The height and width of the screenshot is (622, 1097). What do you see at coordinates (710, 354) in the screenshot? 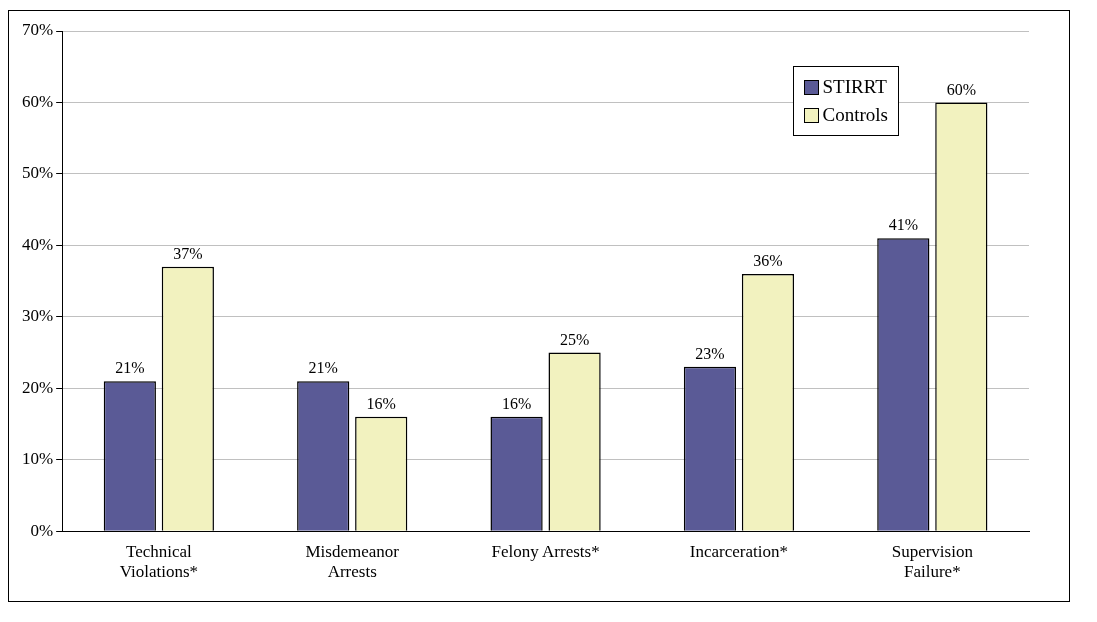
I see `data-label: 23%` at bounding box center [710, 354].